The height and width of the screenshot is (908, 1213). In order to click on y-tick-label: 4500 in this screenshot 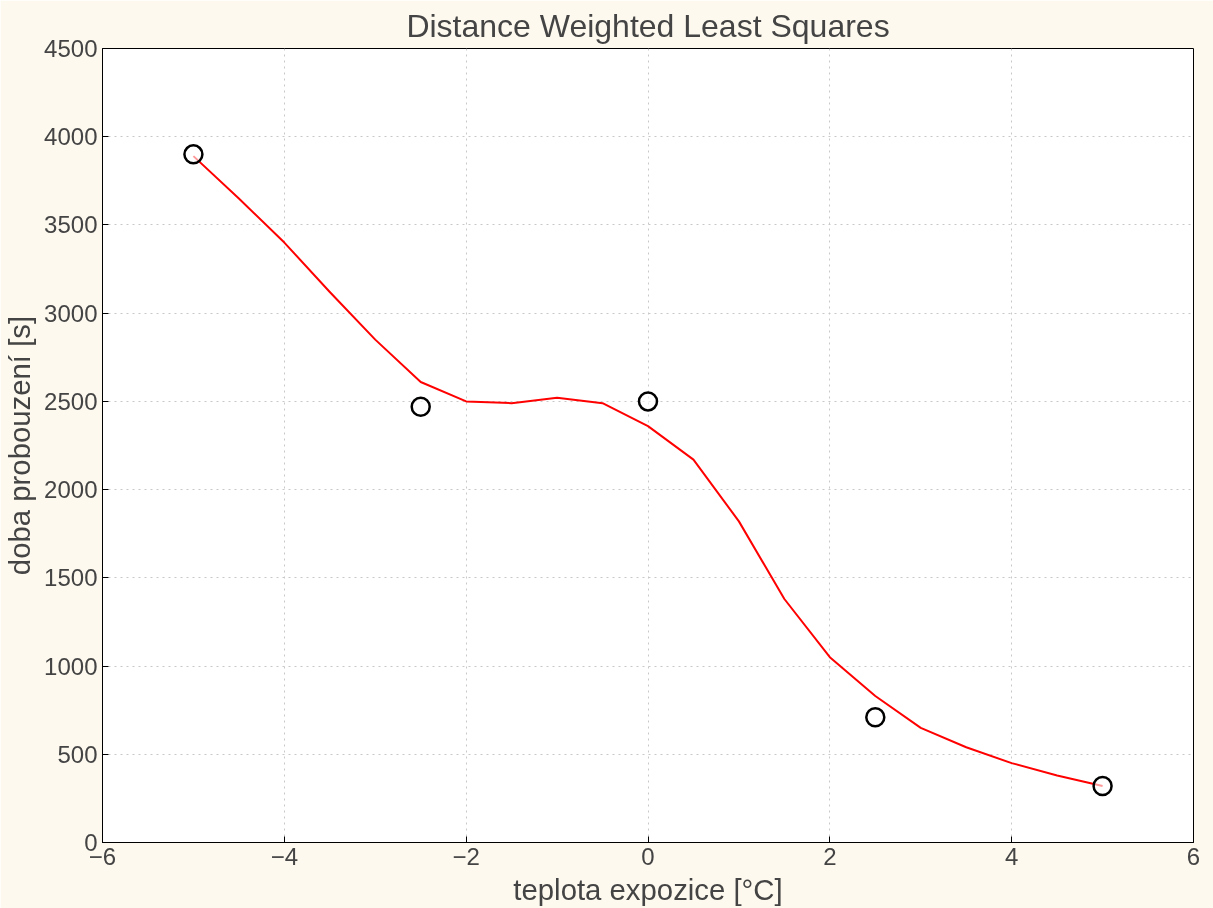, I will do `click(71, 48)`.